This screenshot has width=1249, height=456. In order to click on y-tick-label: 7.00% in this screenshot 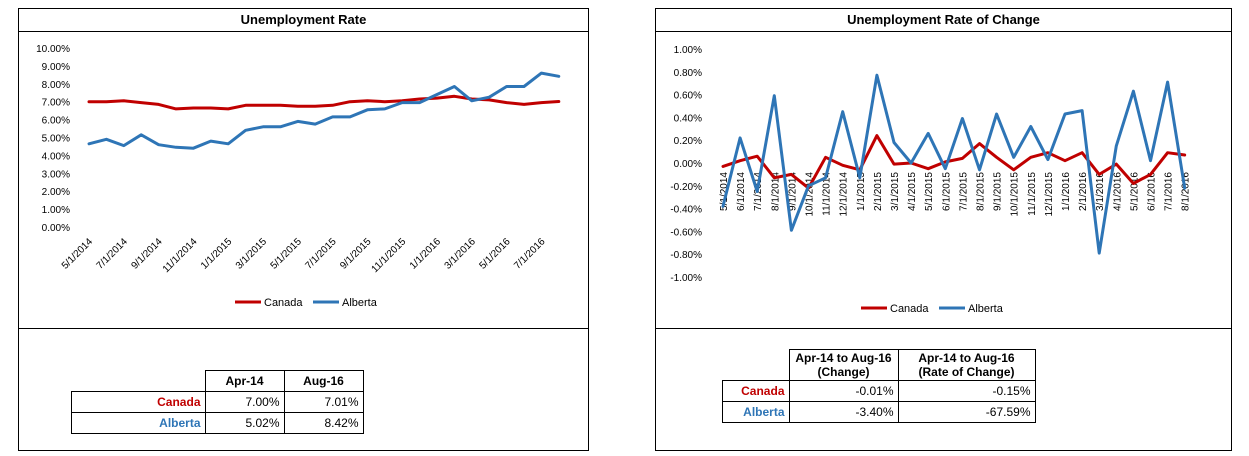, I will do `click(56, 103)`.